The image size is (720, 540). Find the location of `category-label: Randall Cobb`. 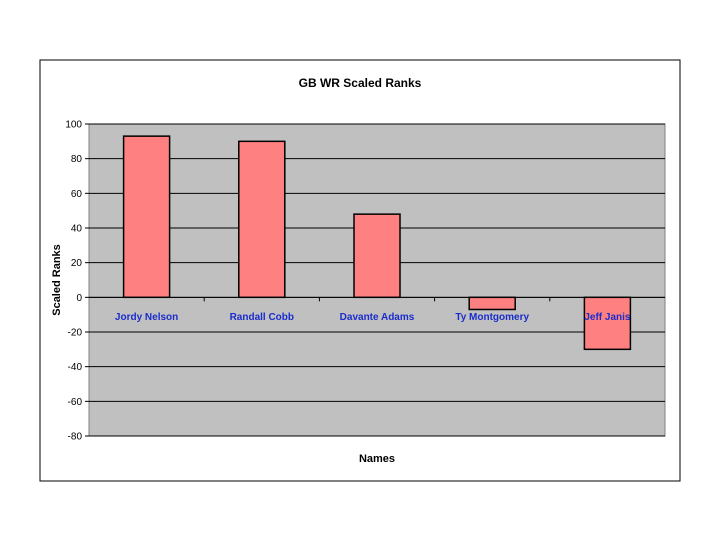

category-label: Randall Cobb is located at coordinates (262, 317).